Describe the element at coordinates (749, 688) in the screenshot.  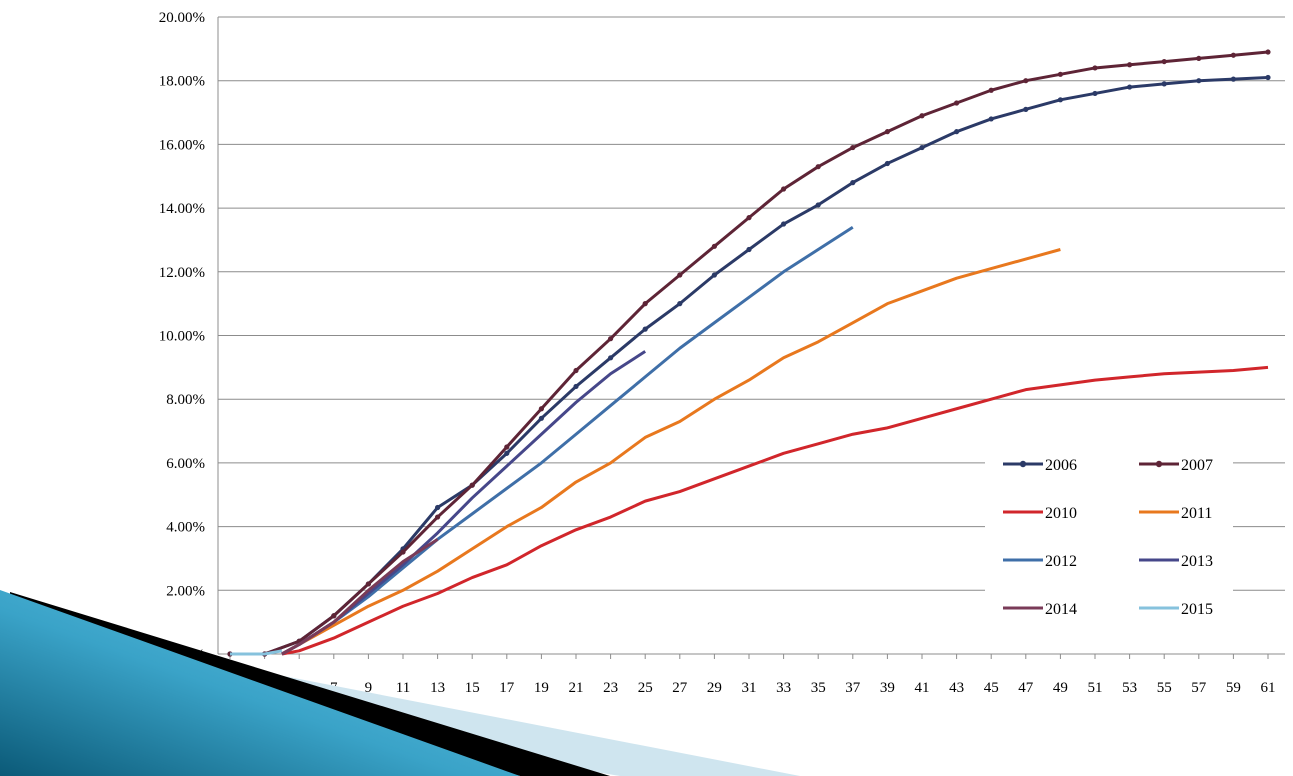
I see `x-tick-label: 31` at that location.